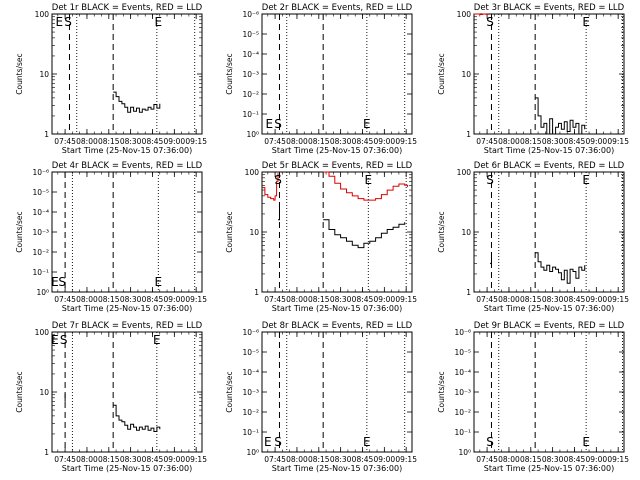  What do you see at coordinates (337, 8) in the screenshot?
I see `chart-title: Det 2r BLACK = Events, RED = LLD` at bounding box center [337, 8].